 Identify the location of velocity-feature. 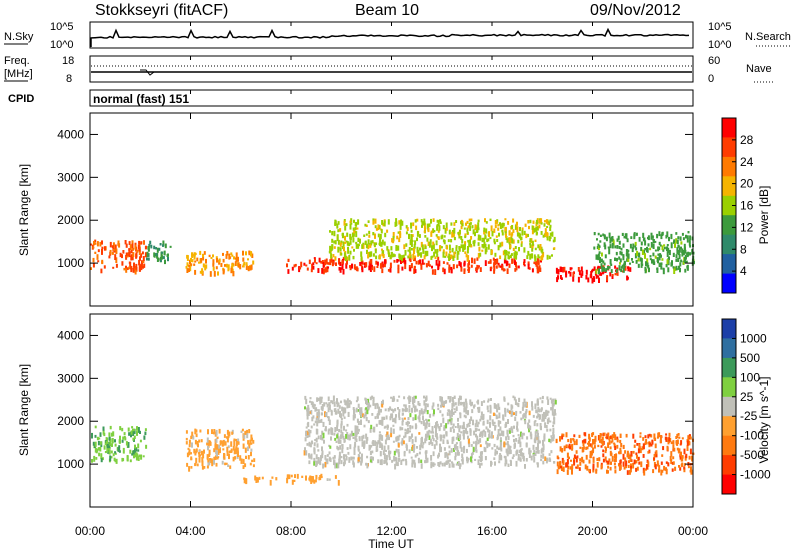
(625, 454).